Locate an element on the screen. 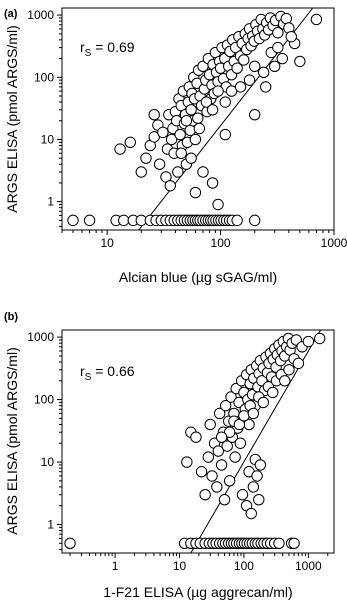  correlation-annotation-b: rS = 0.66 is located at coordinates (107, 373).